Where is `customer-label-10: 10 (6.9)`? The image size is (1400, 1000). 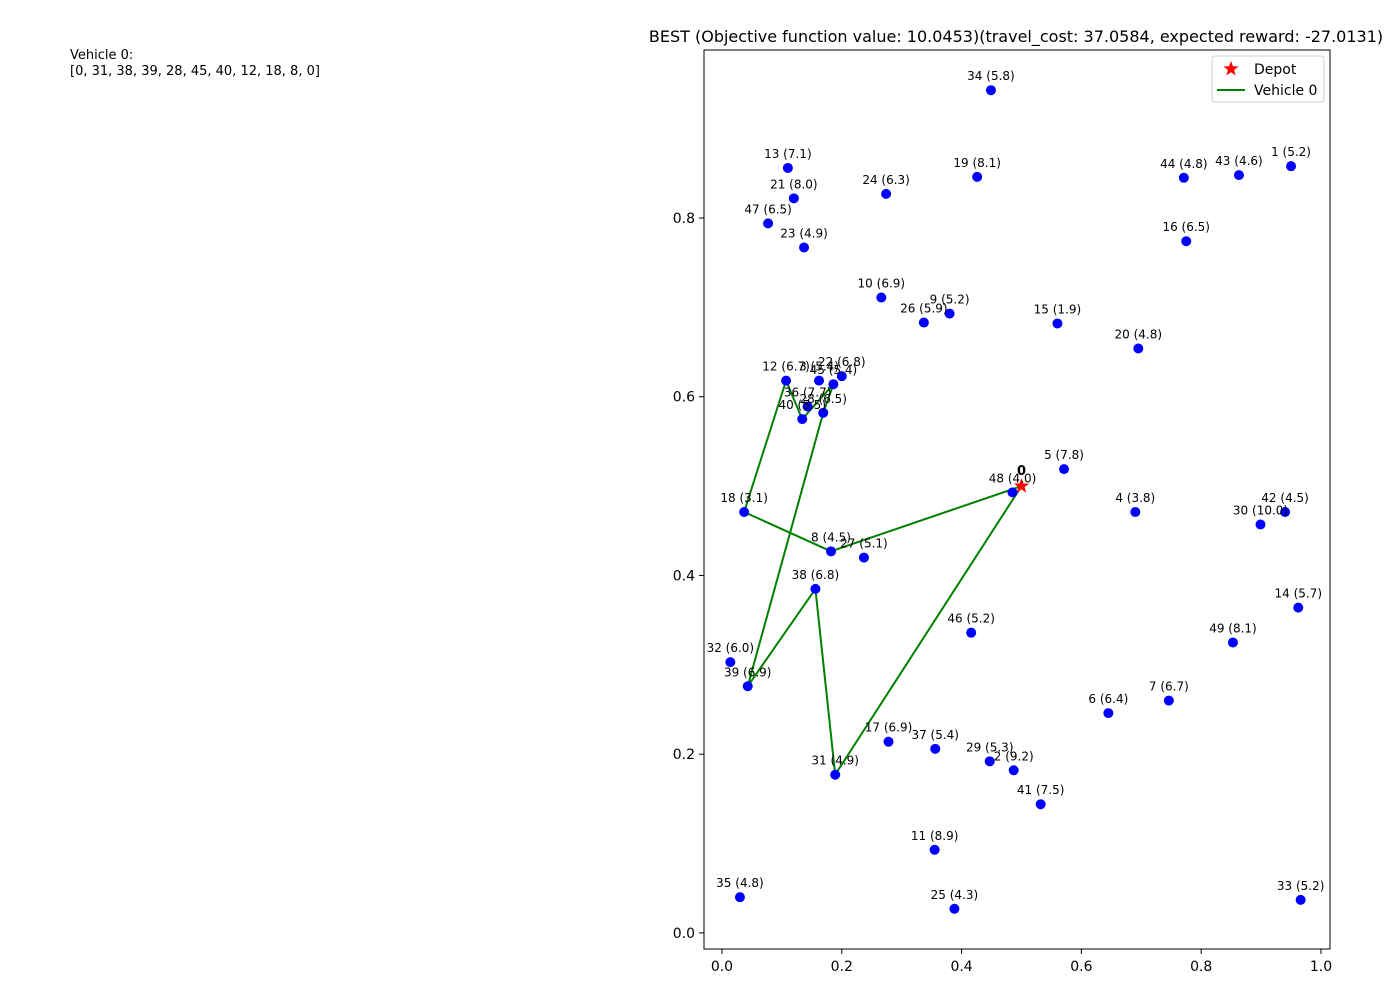 customer-label-10: 10 (6.9) is located at coordinates (882, 284).